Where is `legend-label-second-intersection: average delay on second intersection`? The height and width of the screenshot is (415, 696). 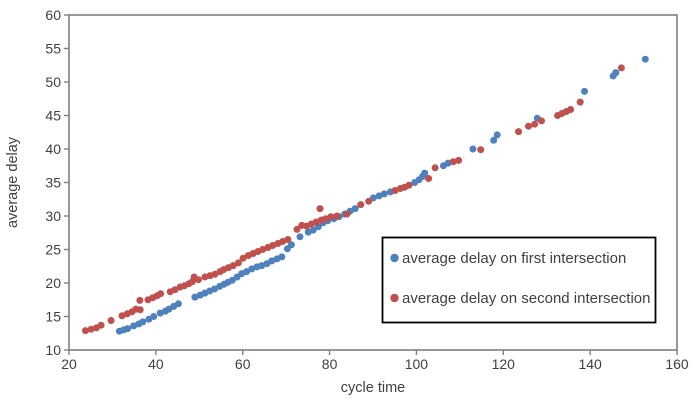
legend-label-second-intersection: average delay on second intersection is located at coordinates (526, 298).